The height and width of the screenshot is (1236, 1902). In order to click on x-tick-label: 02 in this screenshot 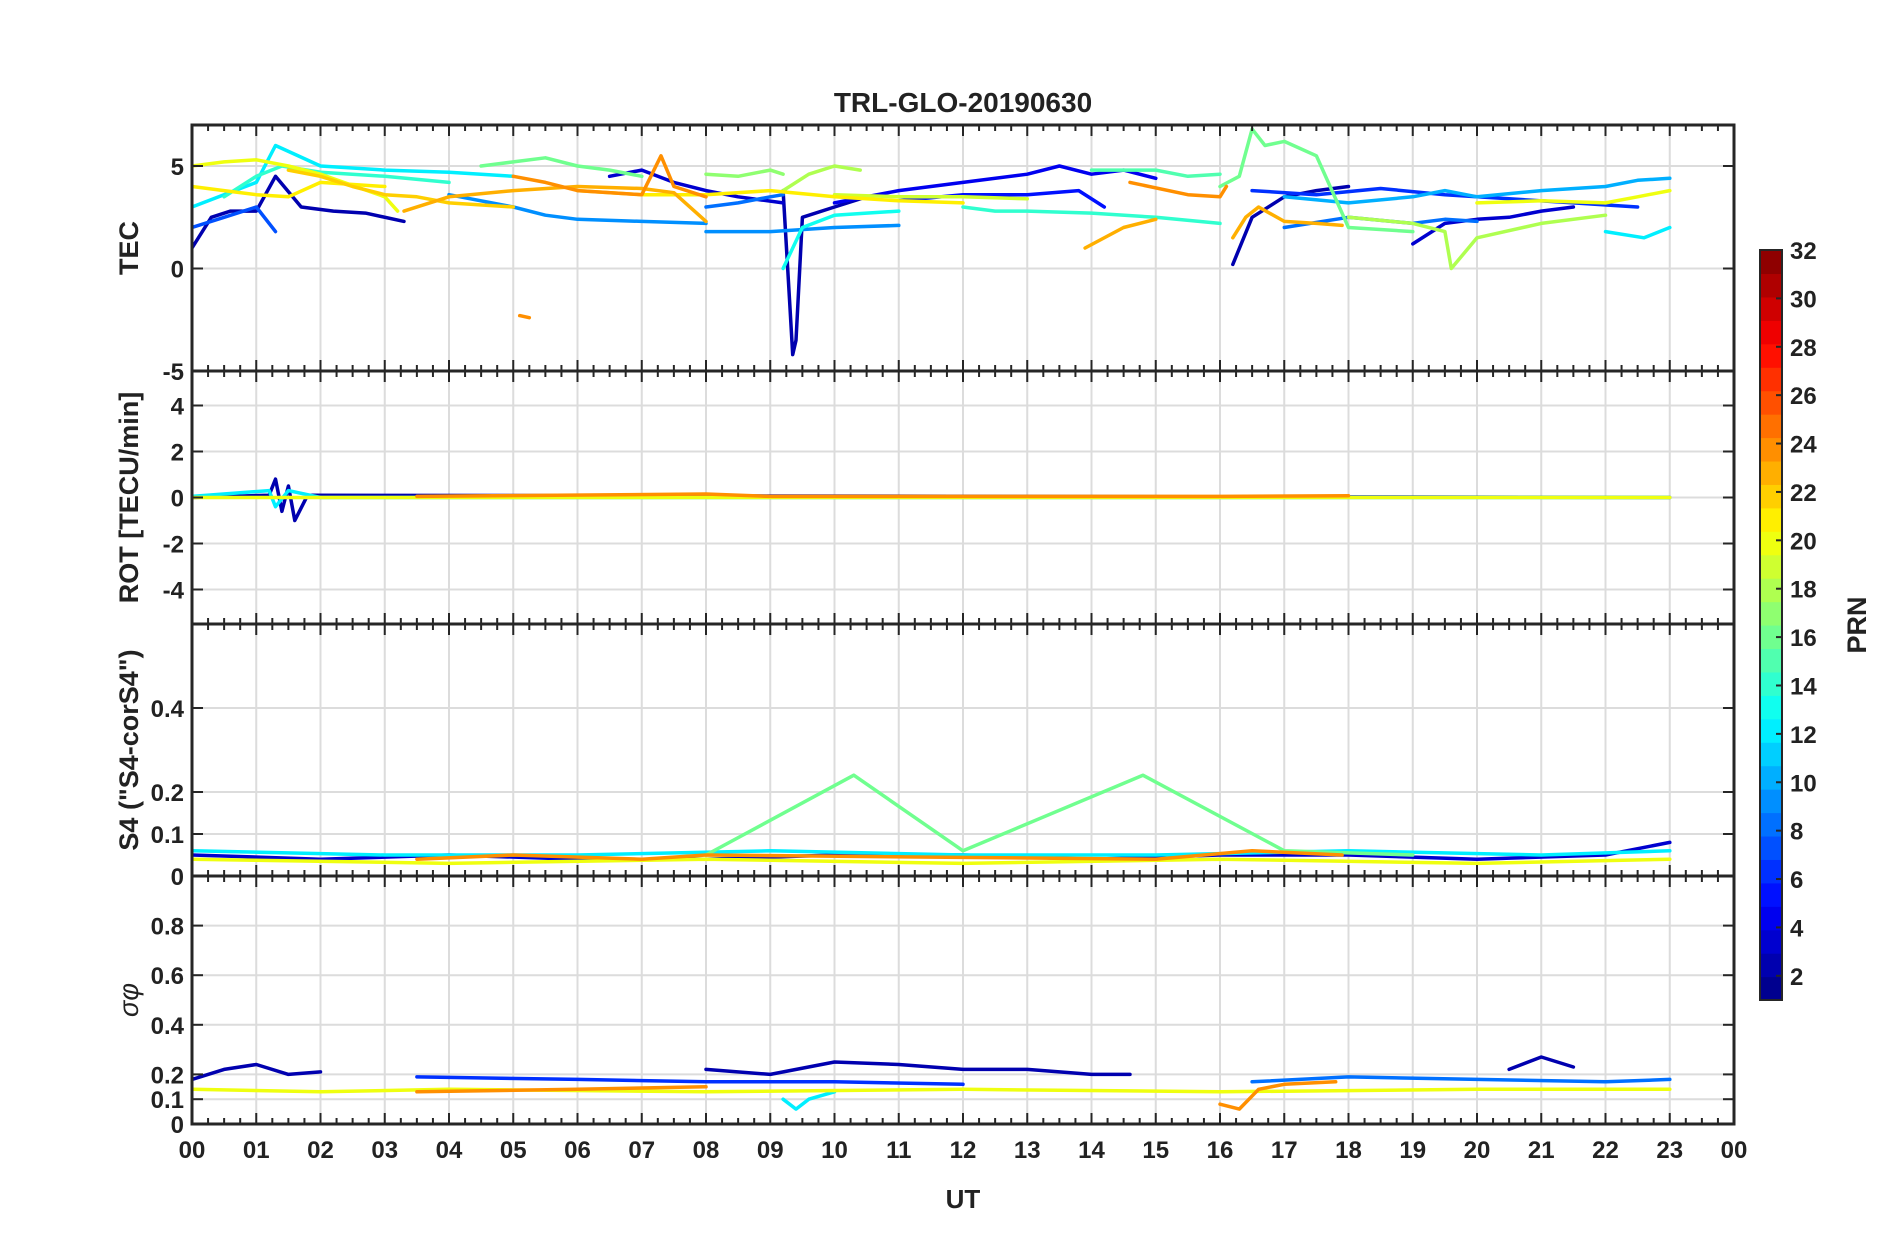, I will do `click(320, 1150)`.